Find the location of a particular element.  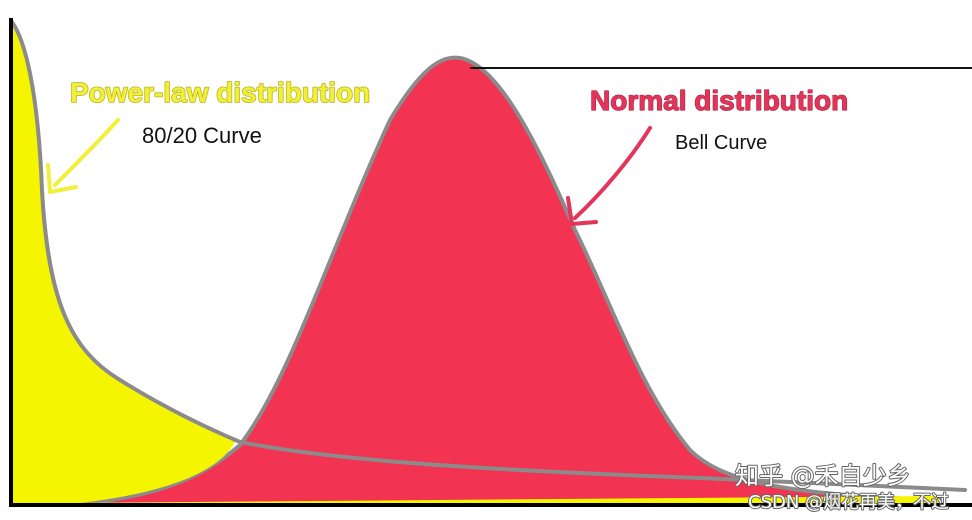

power-law-tail is located at coordinates (500, 500).